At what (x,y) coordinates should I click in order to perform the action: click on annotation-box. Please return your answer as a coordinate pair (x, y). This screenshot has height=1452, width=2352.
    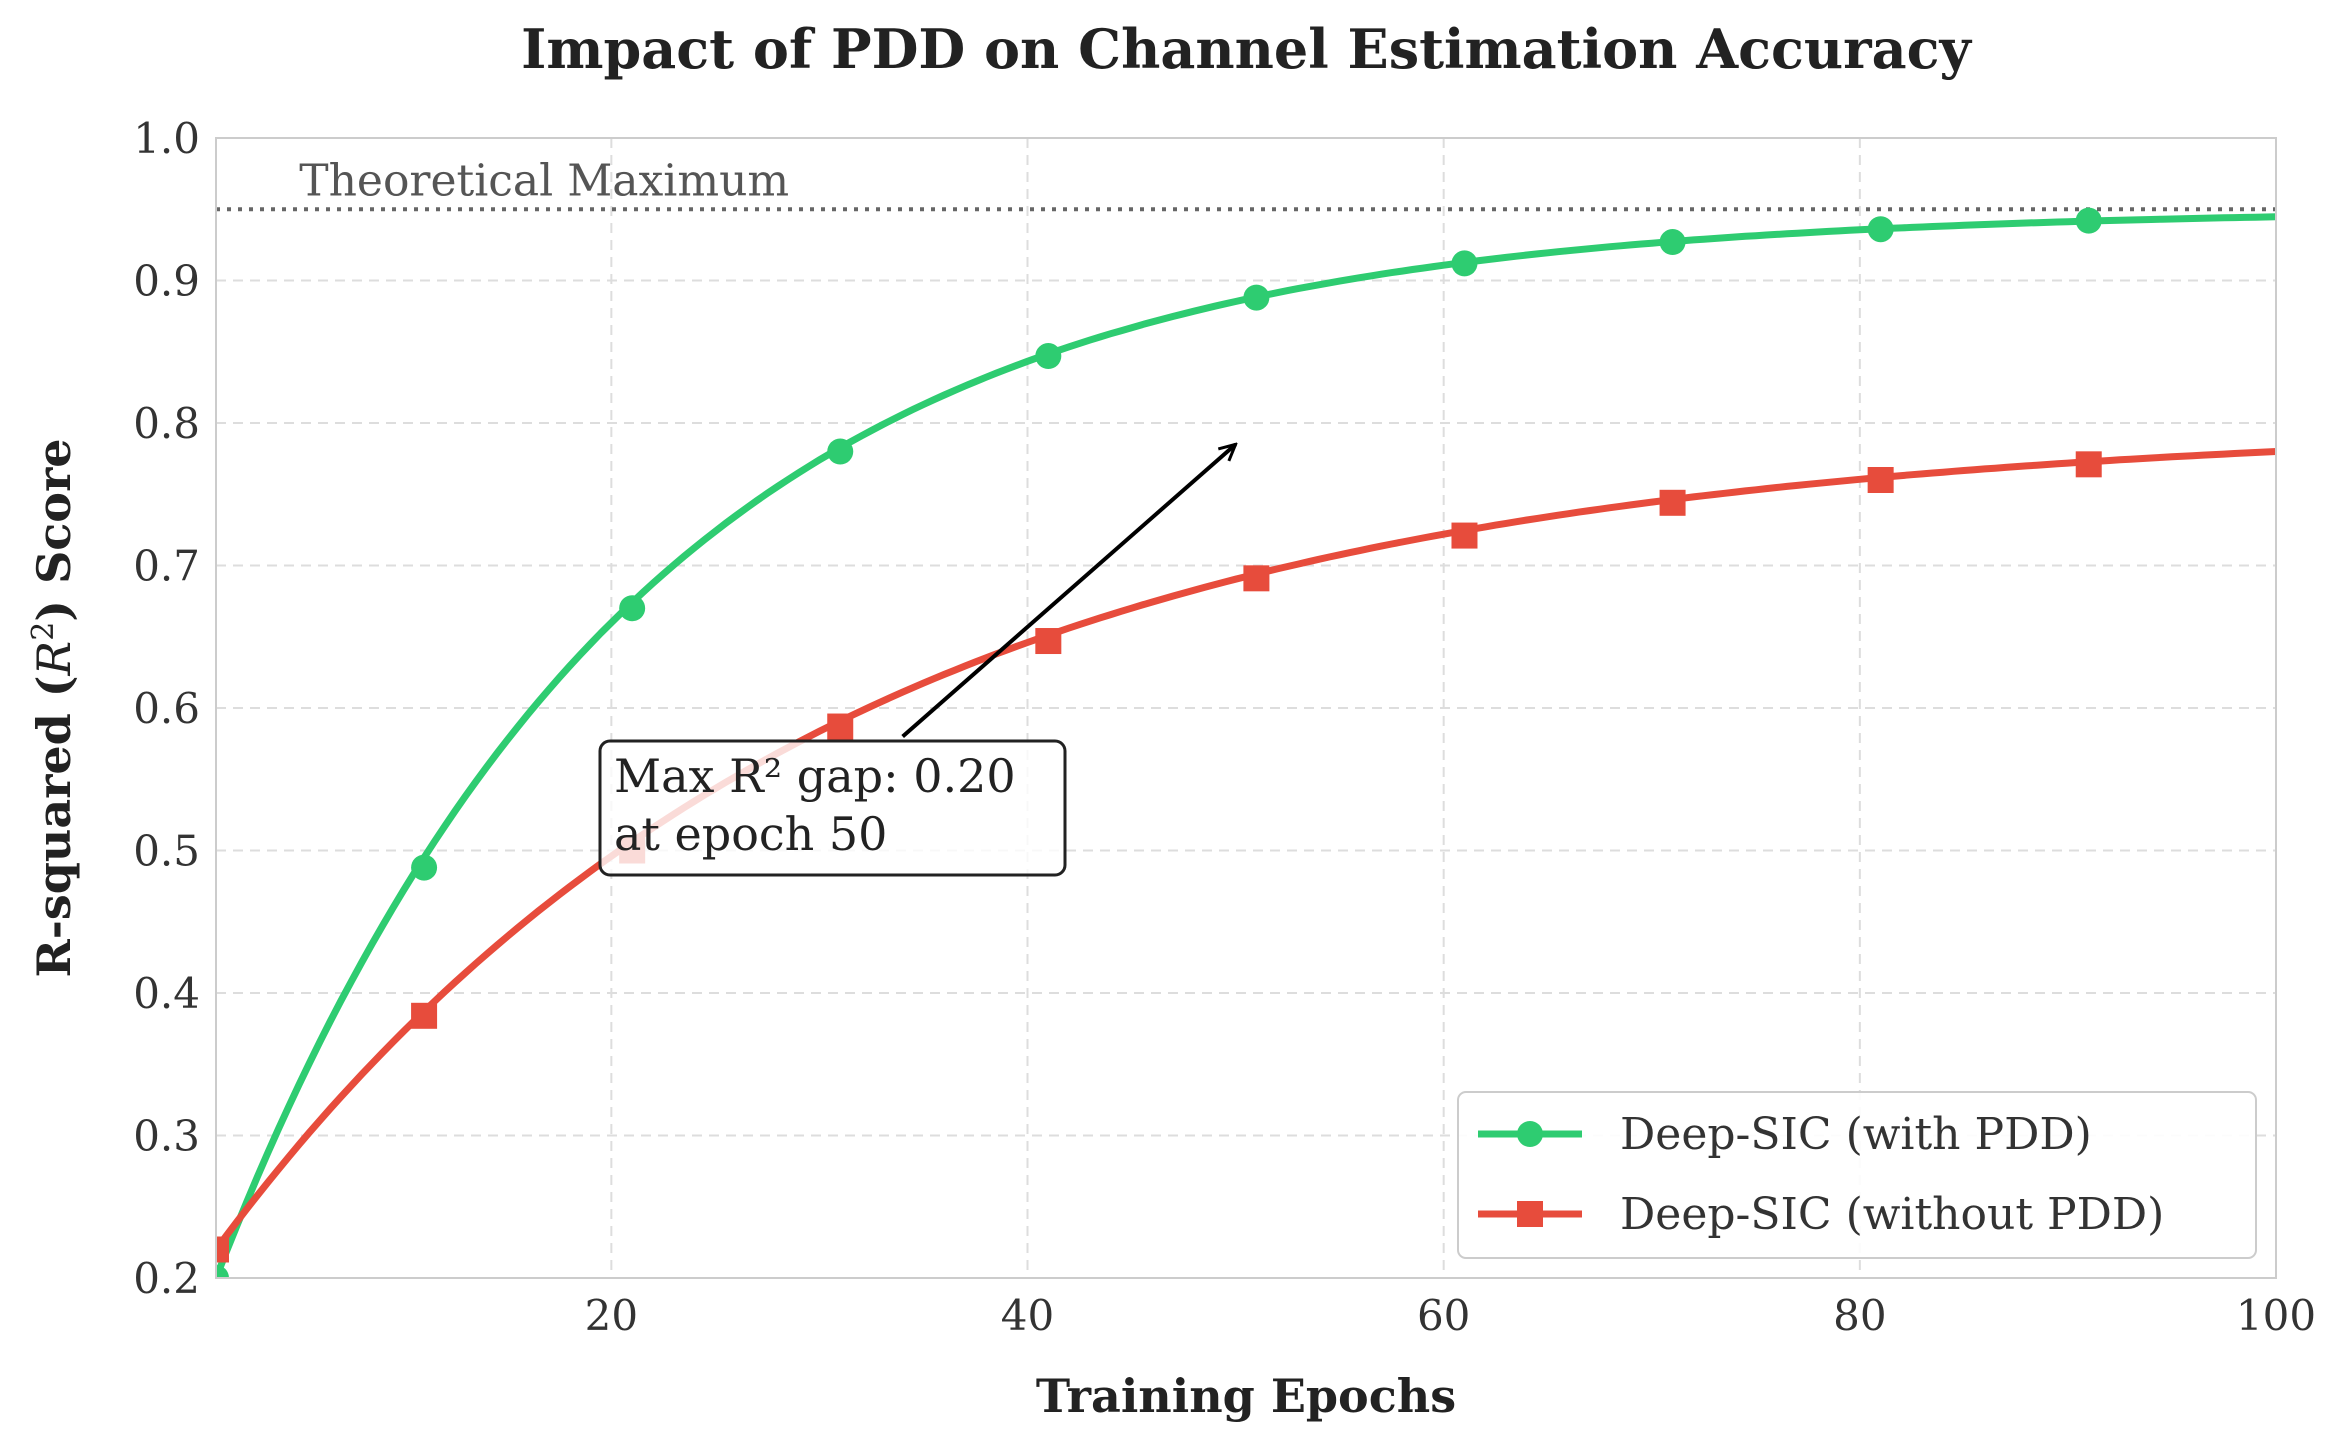
    Looking at the image, I should click on (832, 808).